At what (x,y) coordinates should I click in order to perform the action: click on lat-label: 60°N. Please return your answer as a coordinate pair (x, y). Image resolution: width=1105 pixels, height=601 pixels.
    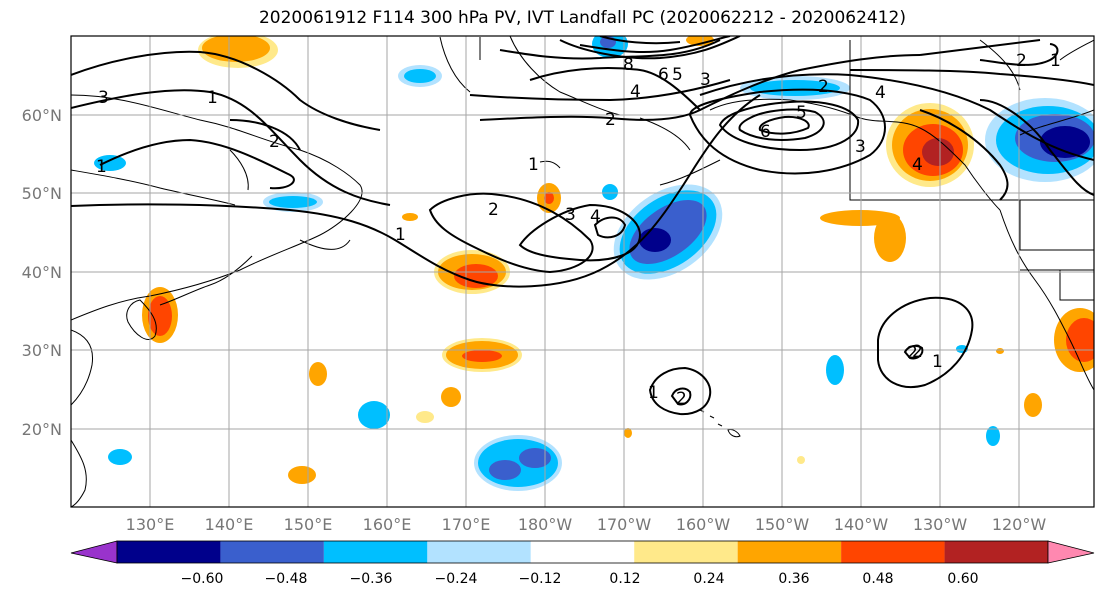
    Looking at the image, I should click on (42, 115).